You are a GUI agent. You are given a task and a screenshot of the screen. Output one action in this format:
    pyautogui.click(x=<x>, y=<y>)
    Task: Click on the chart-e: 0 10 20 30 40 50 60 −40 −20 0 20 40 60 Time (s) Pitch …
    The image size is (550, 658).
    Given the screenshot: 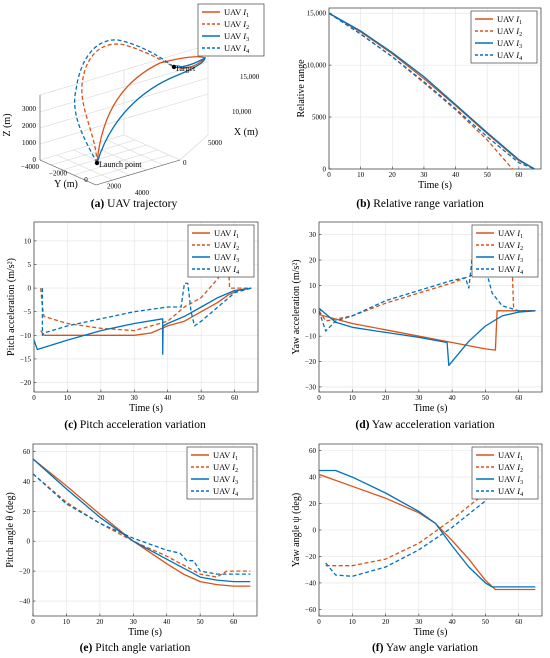 What is the action you would take?
    pyautogui.click(x=131, y=540)
    